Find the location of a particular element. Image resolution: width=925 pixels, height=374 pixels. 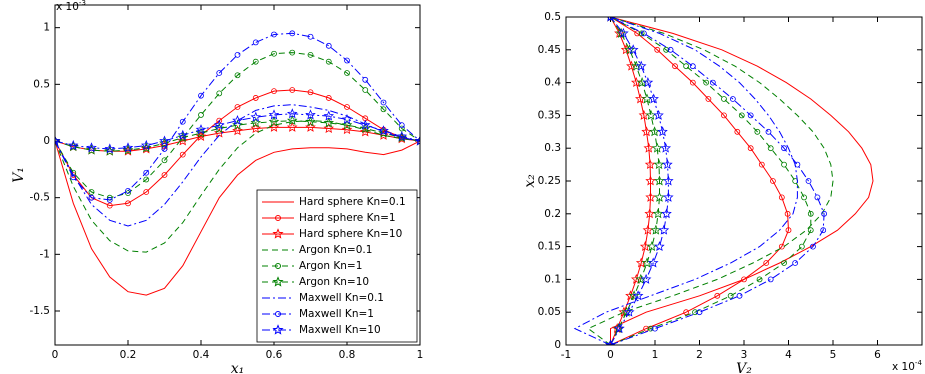

x-tick-label: 0 is located at coordinates (55, 355).